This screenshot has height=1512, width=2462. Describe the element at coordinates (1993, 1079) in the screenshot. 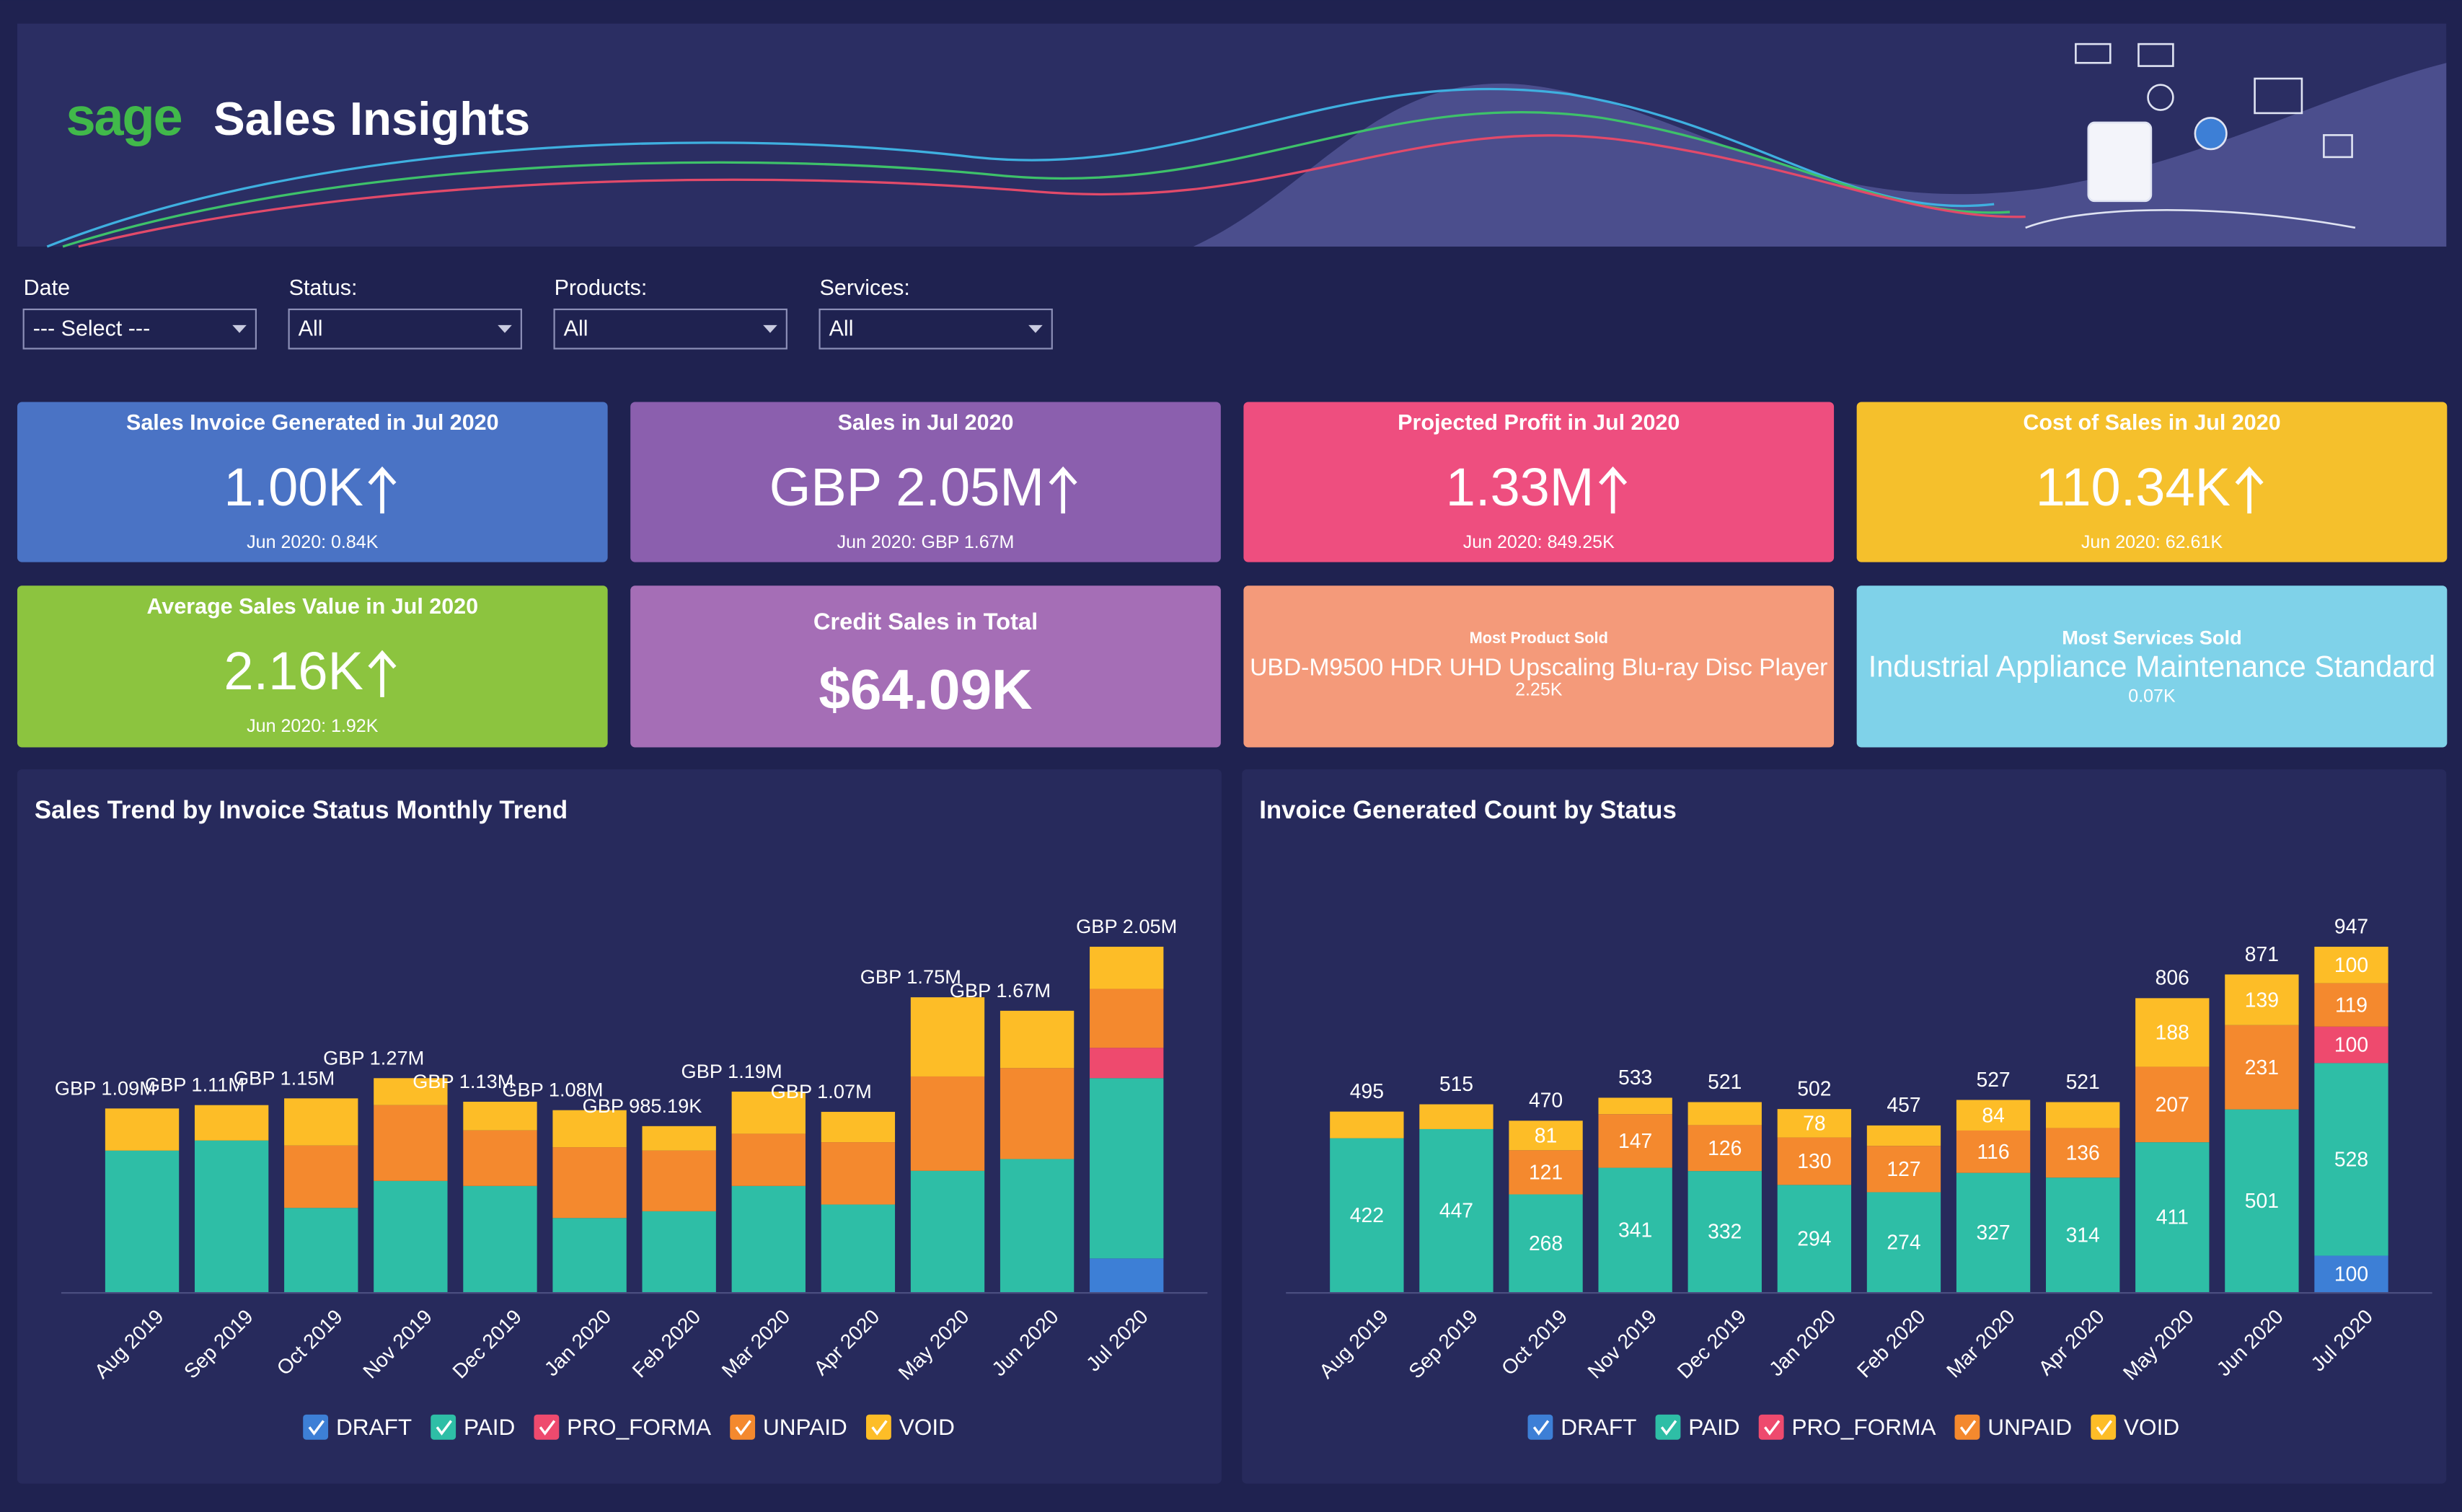

I see `total-label: 527` at that location.